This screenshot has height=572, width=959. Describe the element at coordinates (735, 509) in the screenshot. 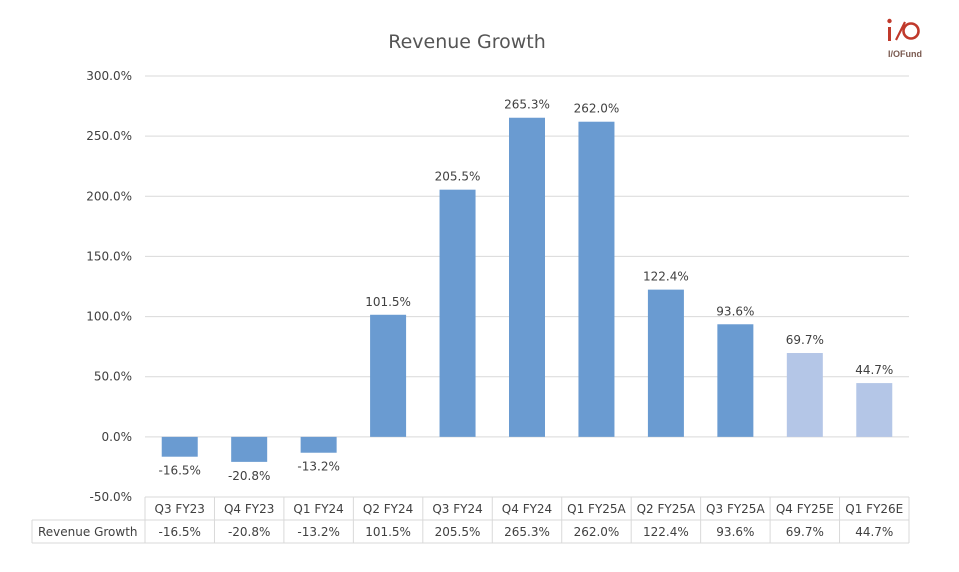

I see `x-tick-label: Q3 FY25A` at that location.